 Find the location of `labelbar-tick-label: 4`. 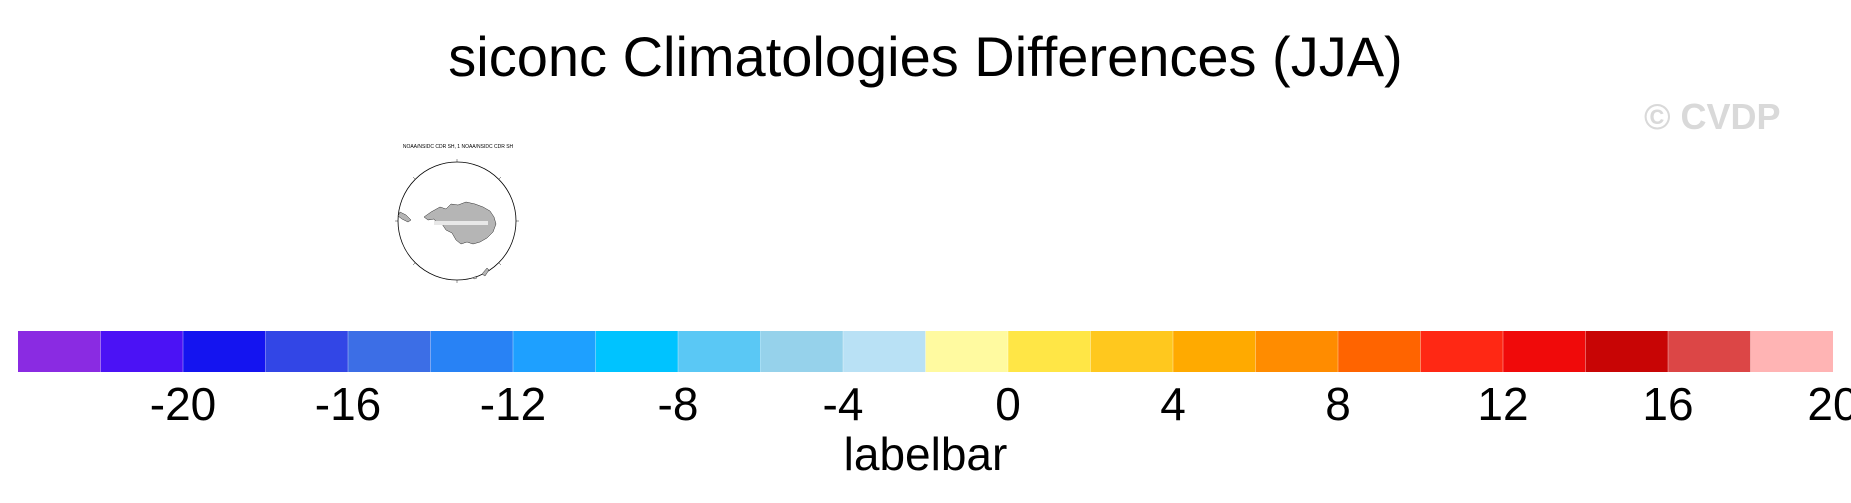

labelbar-tick-label: 4 is located at coordinates (1173, 404).